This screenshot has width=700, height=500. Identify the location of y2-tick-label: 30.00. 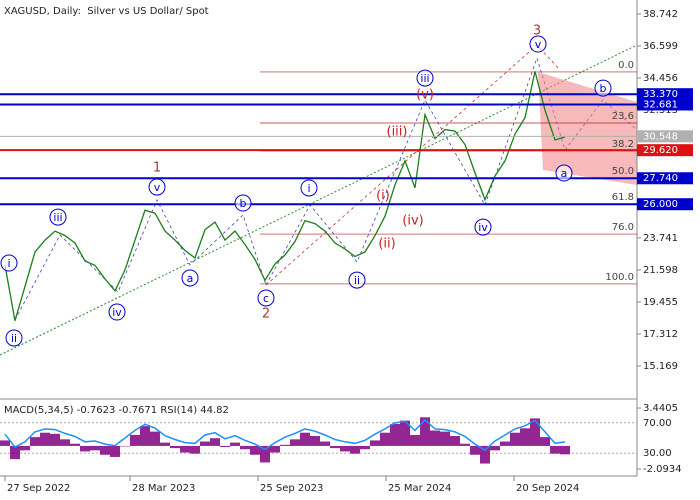
(657, 453).